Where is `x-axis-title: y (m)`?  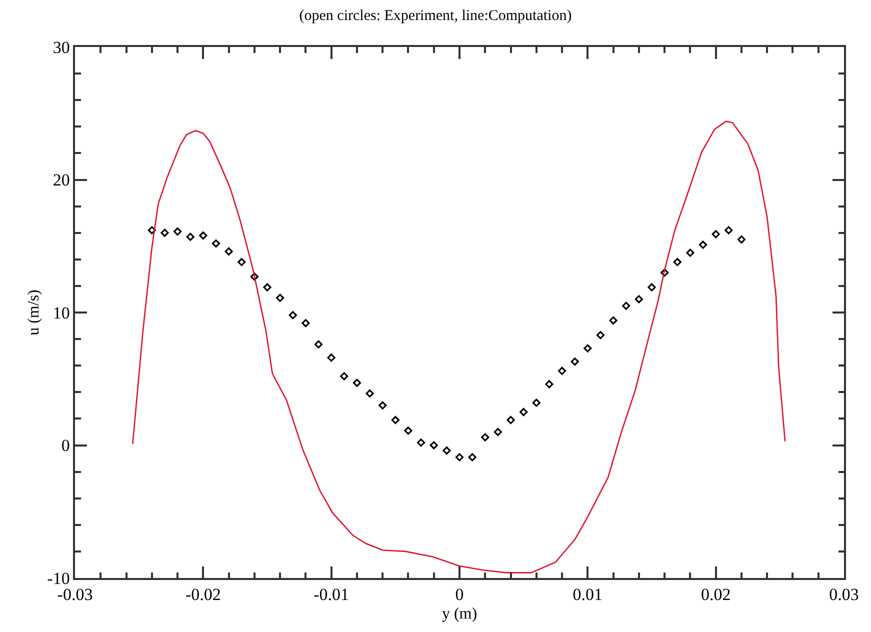
x-axis-title: y (m) is located at coordinates (460, 613).